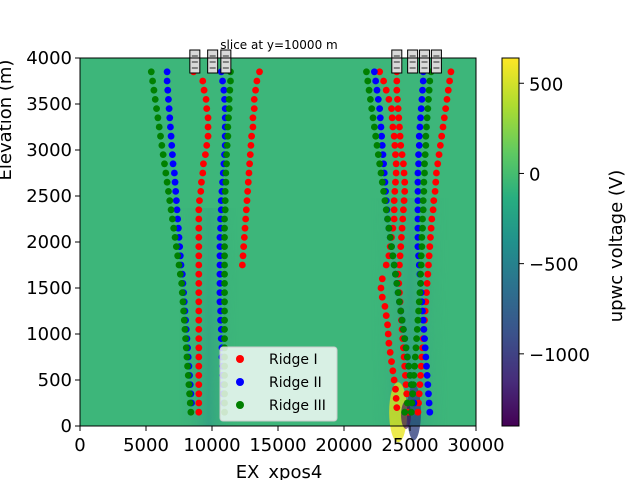 The width and height of the screenshot is (640, 480). What do you see at coordinates (425, 61) in the screenshot?
I see `tower-marker` at bounding box center [425, 61].